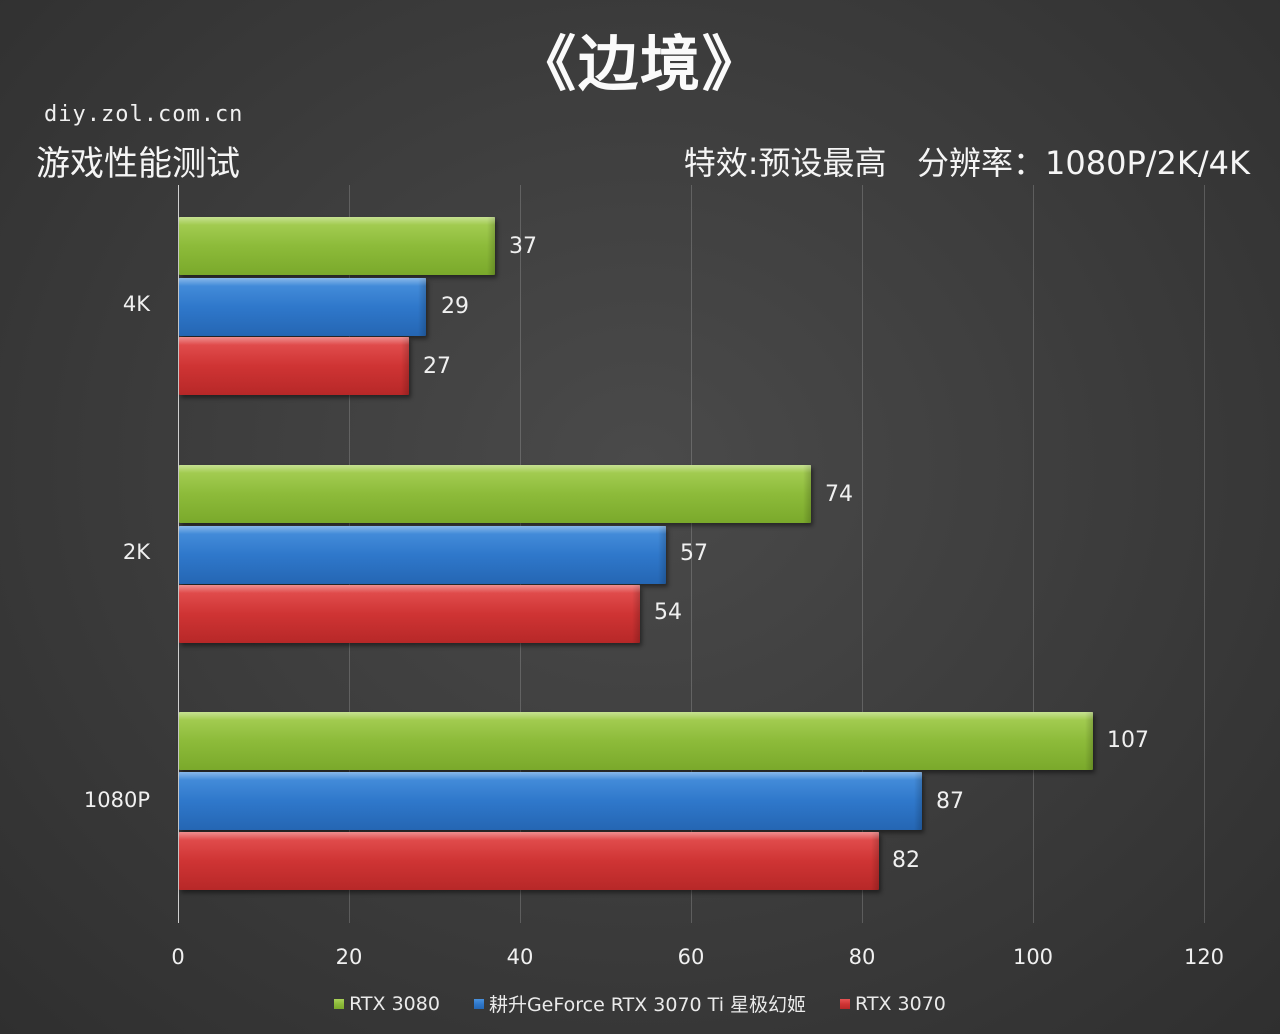 This screenshot has width=1280, height=1034. Describe the element at coordinates (136, 552) in the screenshot. I see `category-label-2k: 2K` at that location.